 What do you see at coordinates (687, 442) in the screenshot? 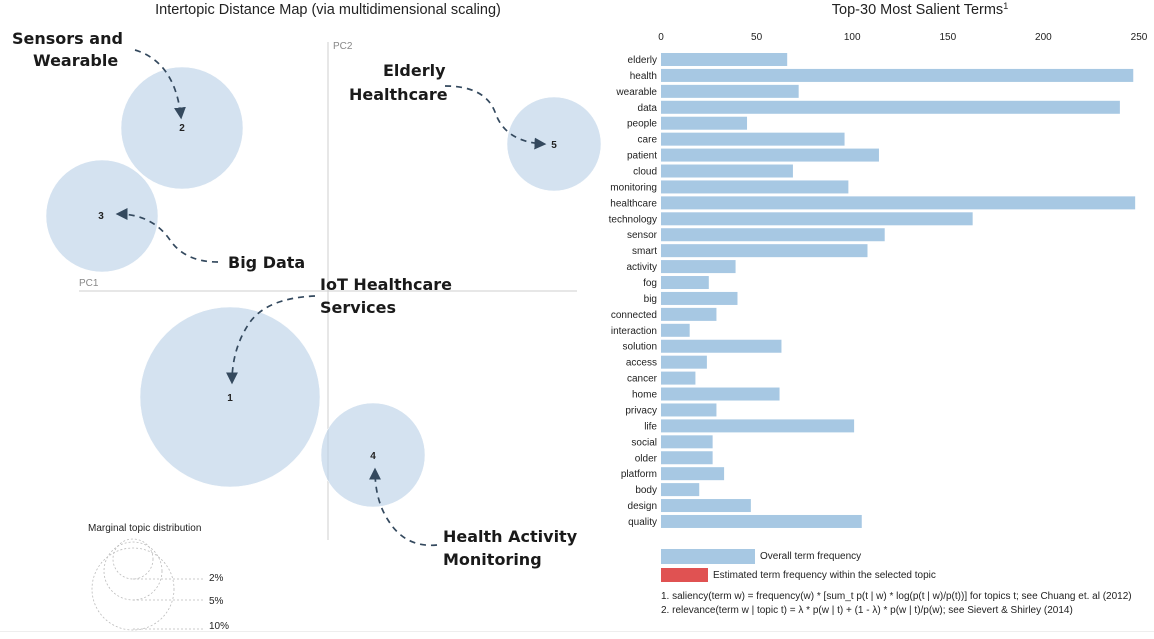
I see `bar-social` at bounding box center [687, 442].